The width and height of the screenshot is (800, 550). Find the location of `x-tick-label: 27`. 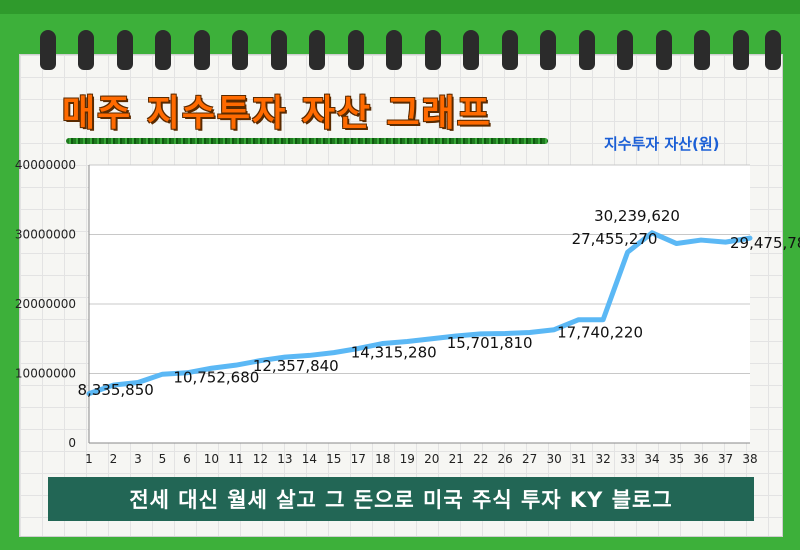

x-tick-label: 27 is located at coordinates (529, 459).